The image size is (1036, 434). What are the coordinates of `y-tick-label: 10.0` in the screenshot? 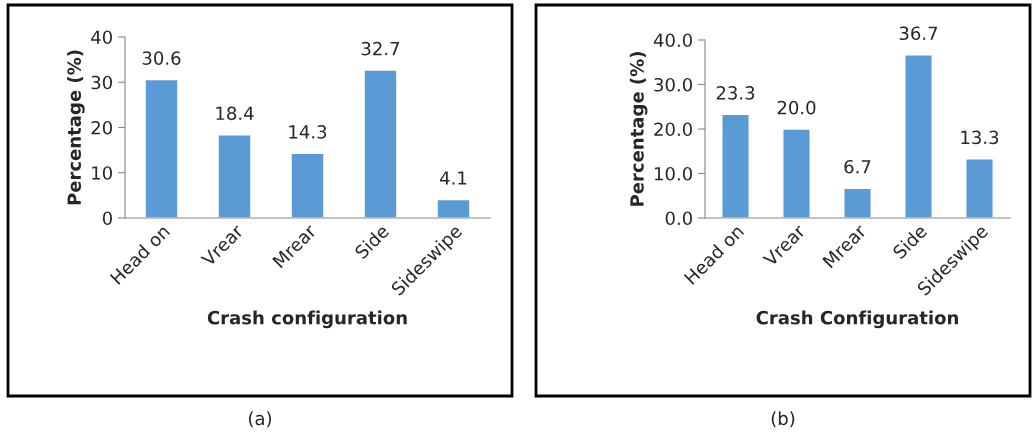 It's located at (673, 173).